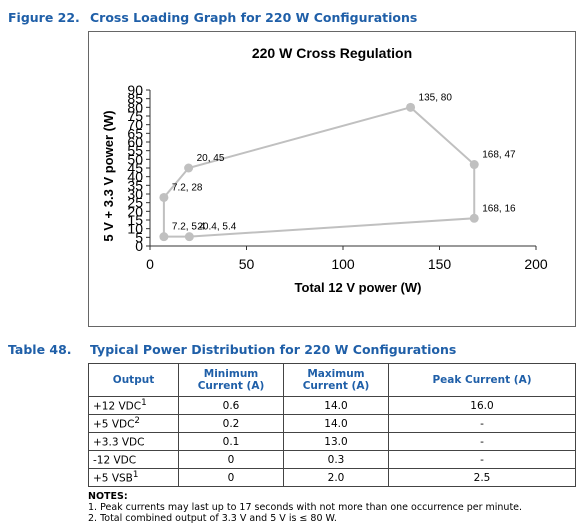 Image resolution: width=587 pixels, height=524 pixels. I want to click on data-label: 7.2, 5.4, so click(189, 227).